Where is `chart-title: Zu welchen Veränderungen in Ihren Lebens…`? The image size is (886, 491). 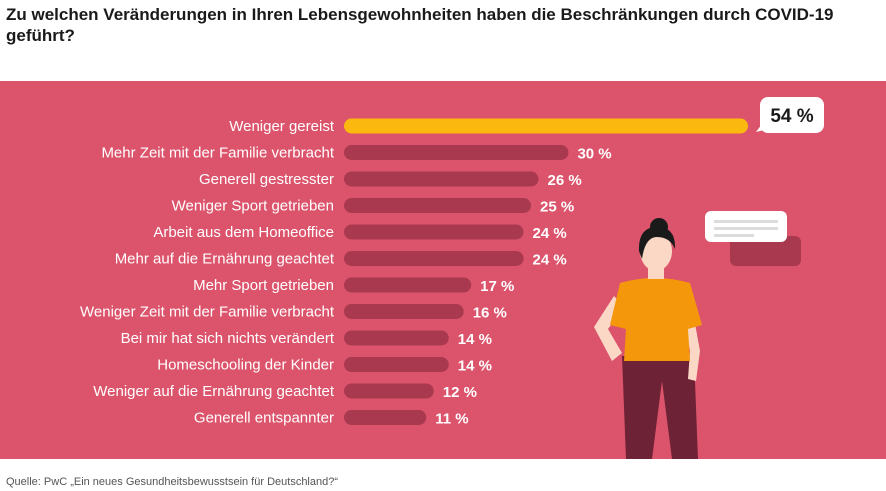 chart-title: Zu welchen Veränderungen in Ihren Lebens… is located at coordinates (420, 25).